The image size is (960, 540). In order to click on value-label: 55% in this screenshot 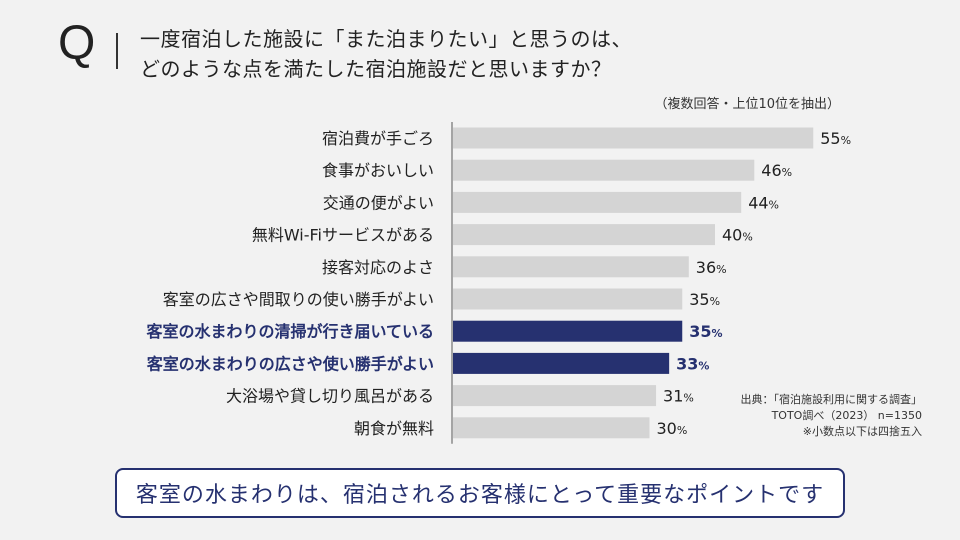, I will do `click(835, 138)`.